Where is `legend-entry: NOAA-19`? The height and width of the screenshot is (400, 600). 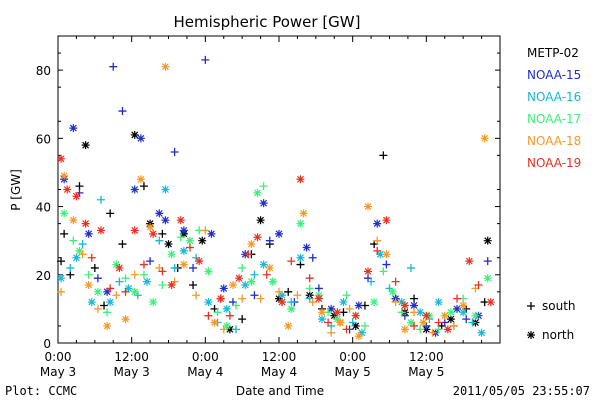
legend-entry: NOAA-19 is located at coordinates (554, 163).